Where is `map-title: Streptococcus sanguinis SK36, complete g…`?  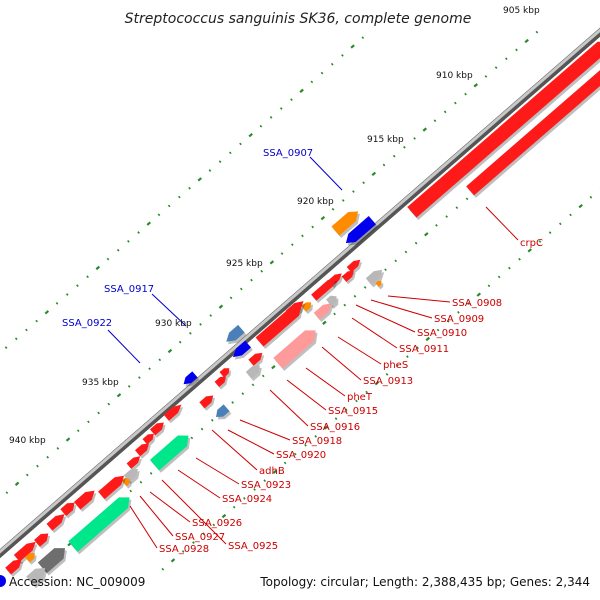
map-title: Streptococcus sanguinis SK36, complete g… is located at coordinates (298, 19).